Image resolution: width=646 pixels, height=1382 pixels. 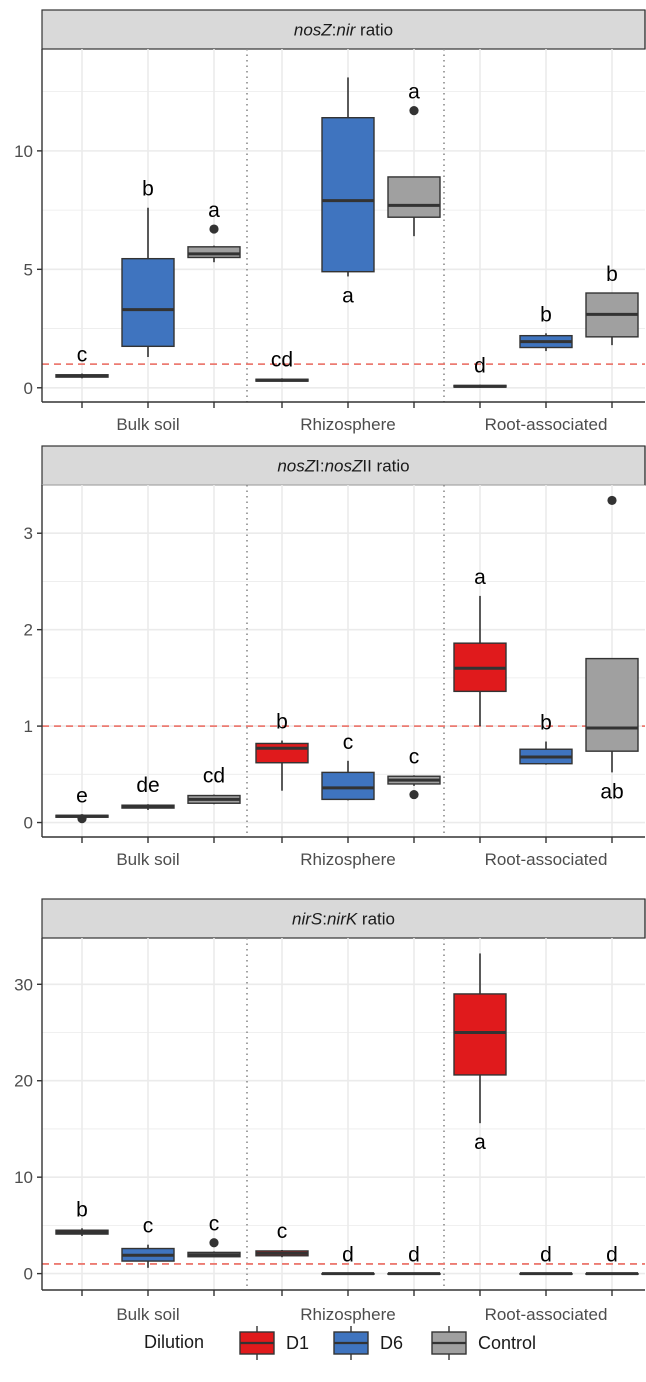 I want to click on box-bulk-soil-d6: b, so click(x=148, y=267).